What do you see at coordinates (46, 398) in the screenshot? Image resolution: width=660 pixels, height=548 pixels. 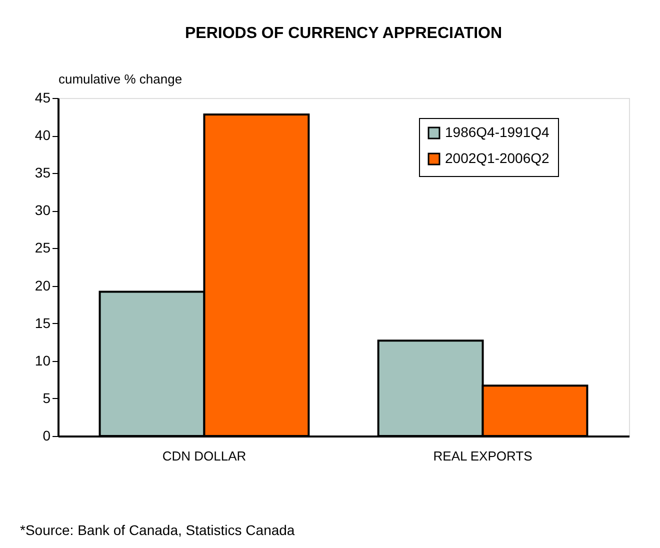 I see `y-tick-label: 5` at bounding box center [46, 398].